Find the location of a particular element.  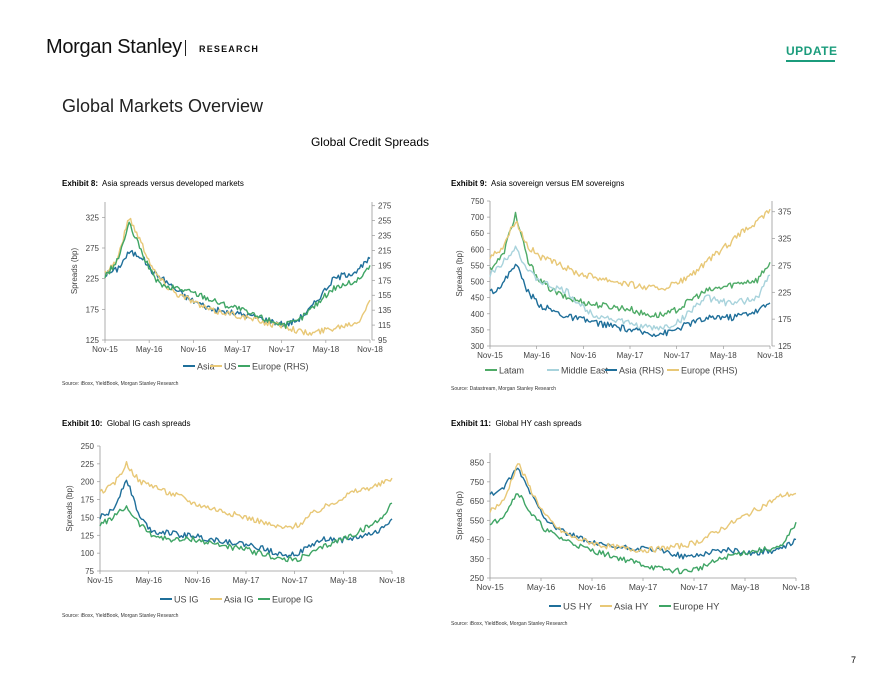

series-line-asia-hy is located at coordinates (643, 508).